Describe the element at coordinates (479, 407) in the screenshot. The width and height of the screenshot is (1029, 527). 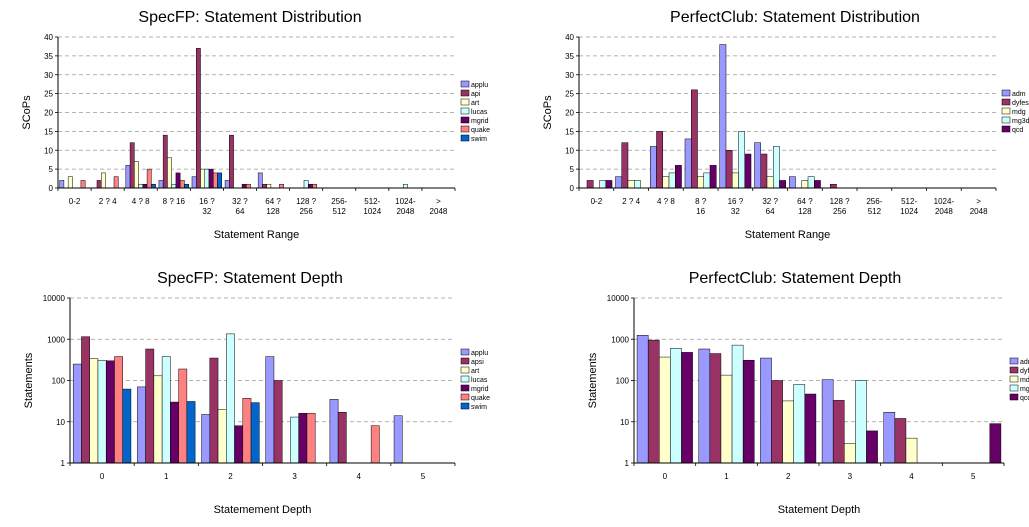
I see `legend-label: swim` at that location.